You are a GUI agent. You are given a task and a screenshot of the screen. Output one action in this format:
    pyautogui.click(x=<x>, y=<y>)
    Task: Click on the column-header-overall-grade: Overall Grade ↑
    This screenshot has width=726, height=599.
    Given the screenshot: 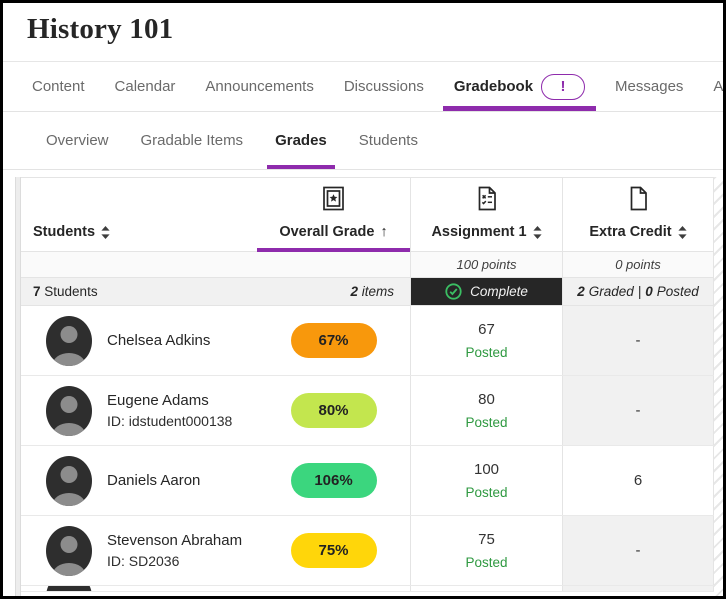 What is the action you would take?
    pyautogui.click(x=333, y=215)
    